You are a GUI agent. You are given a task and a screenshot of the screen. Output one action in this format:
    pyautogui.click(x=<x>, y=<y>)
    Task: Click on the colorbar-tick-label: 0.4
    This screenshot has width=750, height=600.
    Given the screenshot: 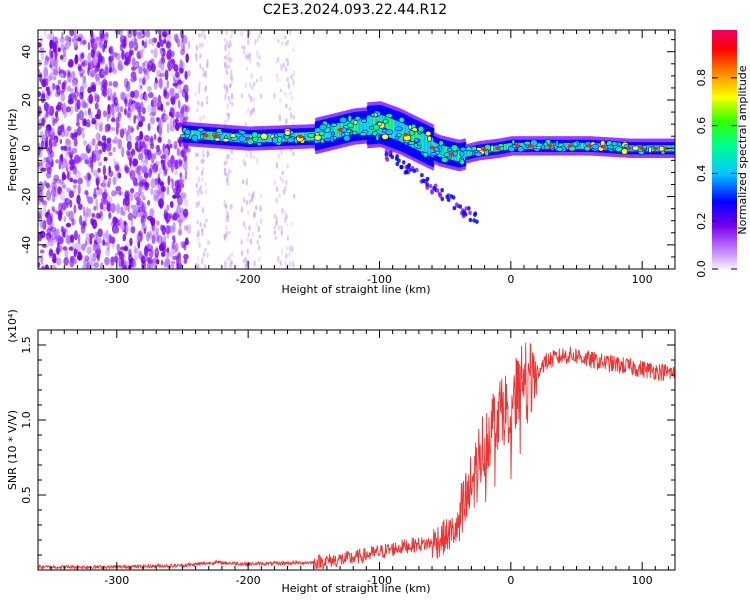 What is the action you would take?
    pyautogui.click(x=701, y=174)
    